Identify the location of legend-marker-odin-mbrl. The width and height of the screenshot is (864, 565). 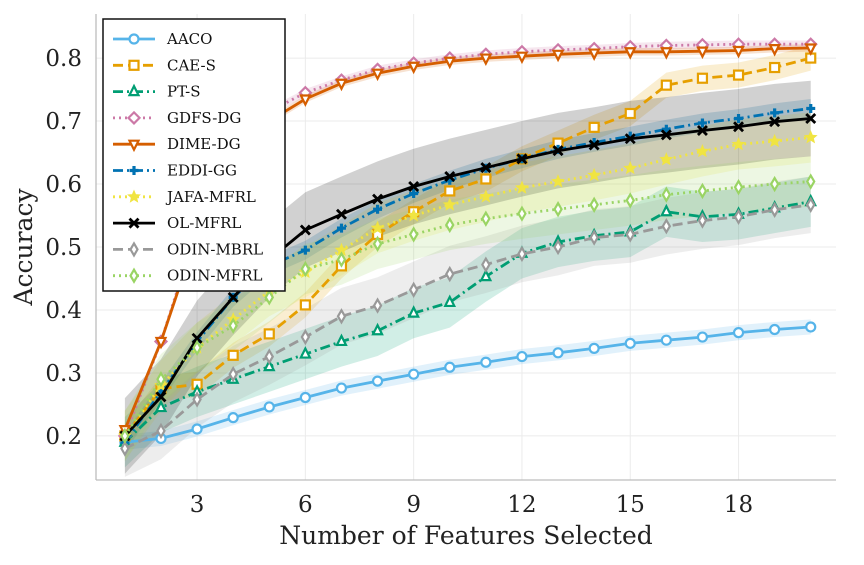
(134, 249).